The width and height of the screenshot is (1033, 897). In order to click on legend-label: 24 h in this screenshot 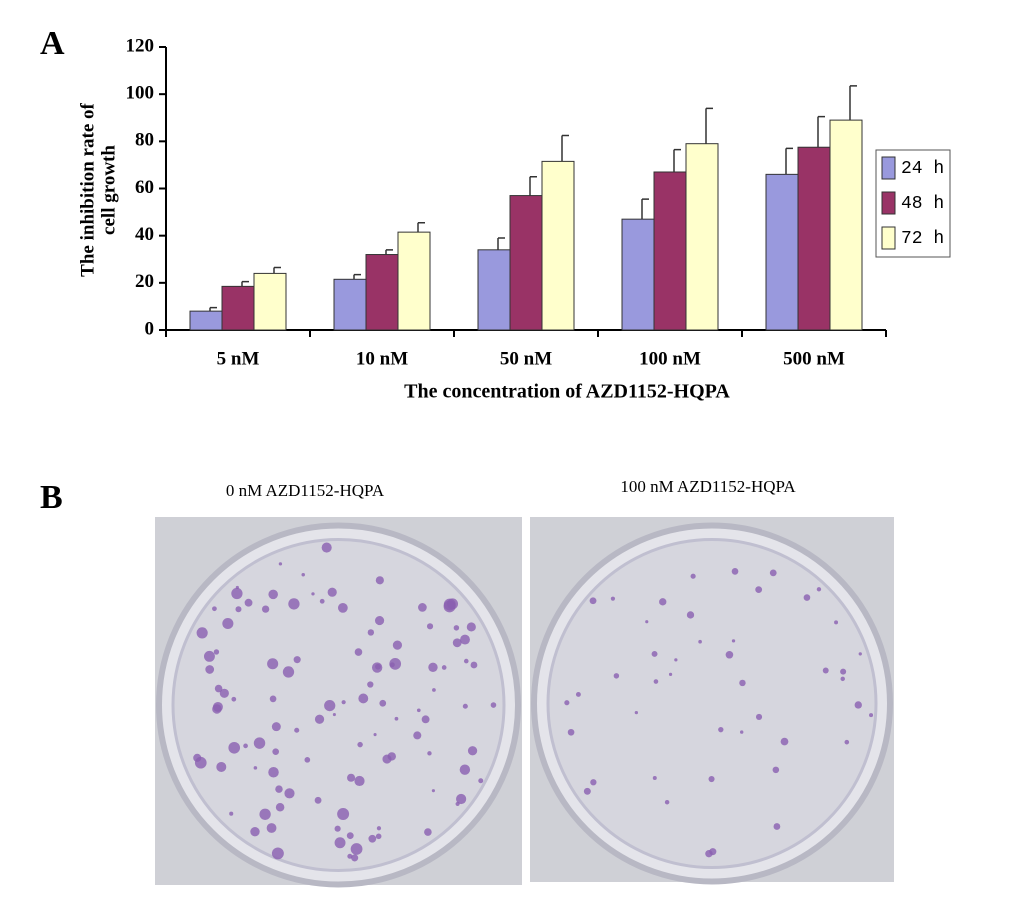, I will do `click(922, 169)`.